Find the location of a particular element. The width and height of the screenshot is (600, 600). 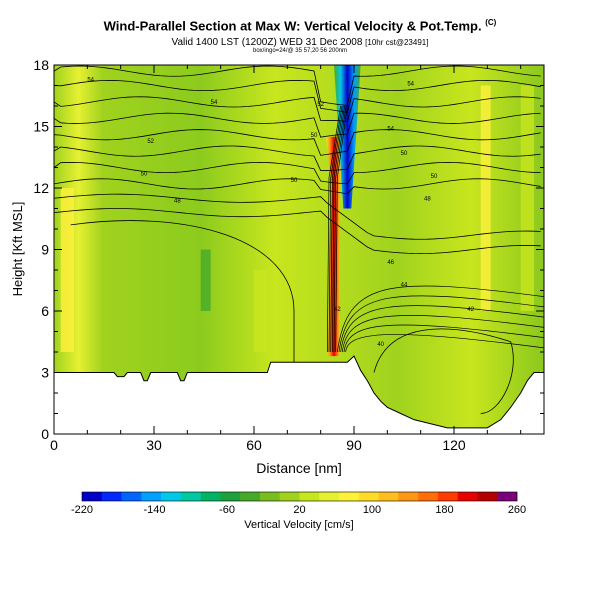

colorbar-tick-label: 260 is located at coordinates (517, 510).